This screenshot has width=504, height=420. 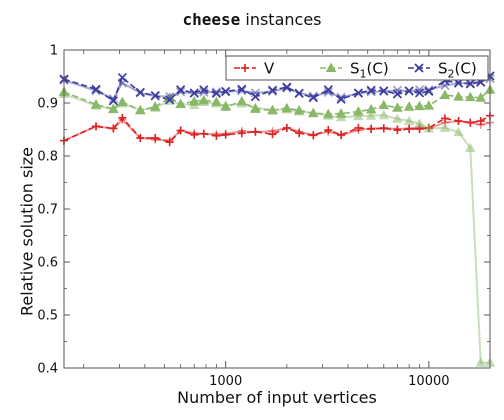 I want to click on legend-box, so click(x=357, y=68).